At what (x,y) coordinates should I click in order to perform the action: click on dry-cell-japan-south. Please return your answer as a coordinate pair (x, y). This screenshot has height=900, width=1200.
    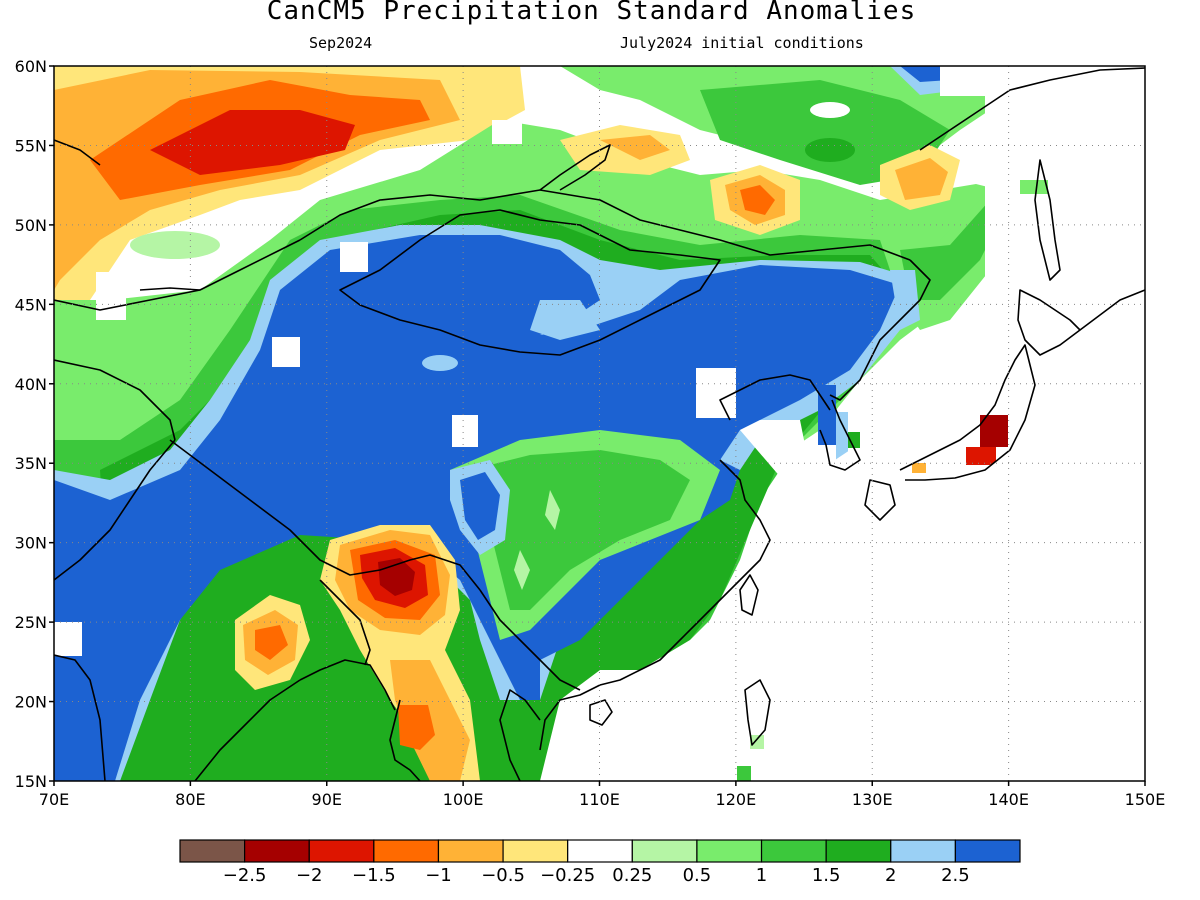
    Looking at the image, I should click on (981, 456).